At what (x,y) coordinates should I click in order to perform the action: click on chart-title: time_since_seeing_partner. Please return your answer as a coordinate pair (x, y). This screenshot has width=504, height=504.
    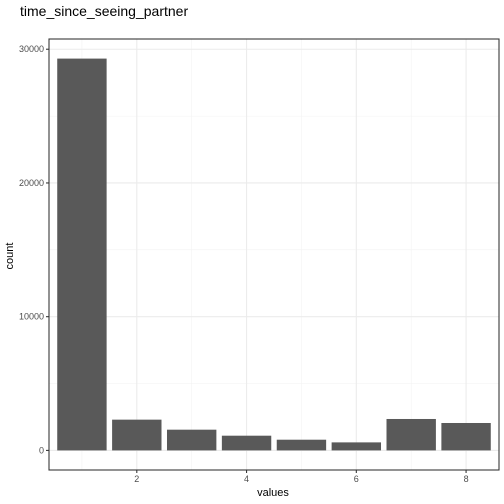
    Looking at the image, I should click on (104, 11).